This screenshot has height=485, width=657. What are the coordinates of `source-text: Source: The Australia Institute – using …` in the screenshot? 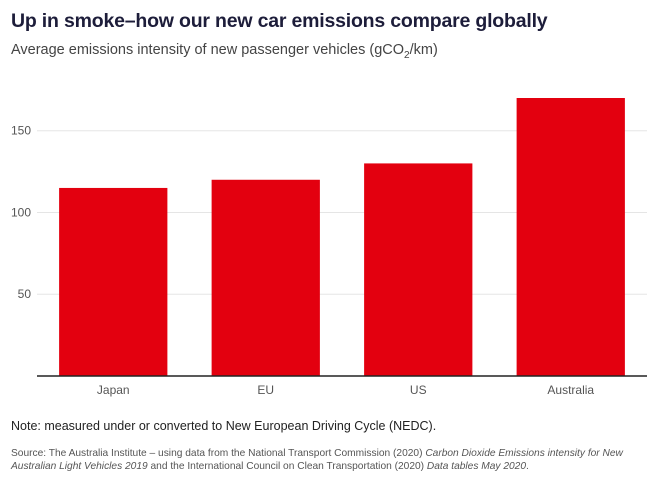 It's located at (329, 460).